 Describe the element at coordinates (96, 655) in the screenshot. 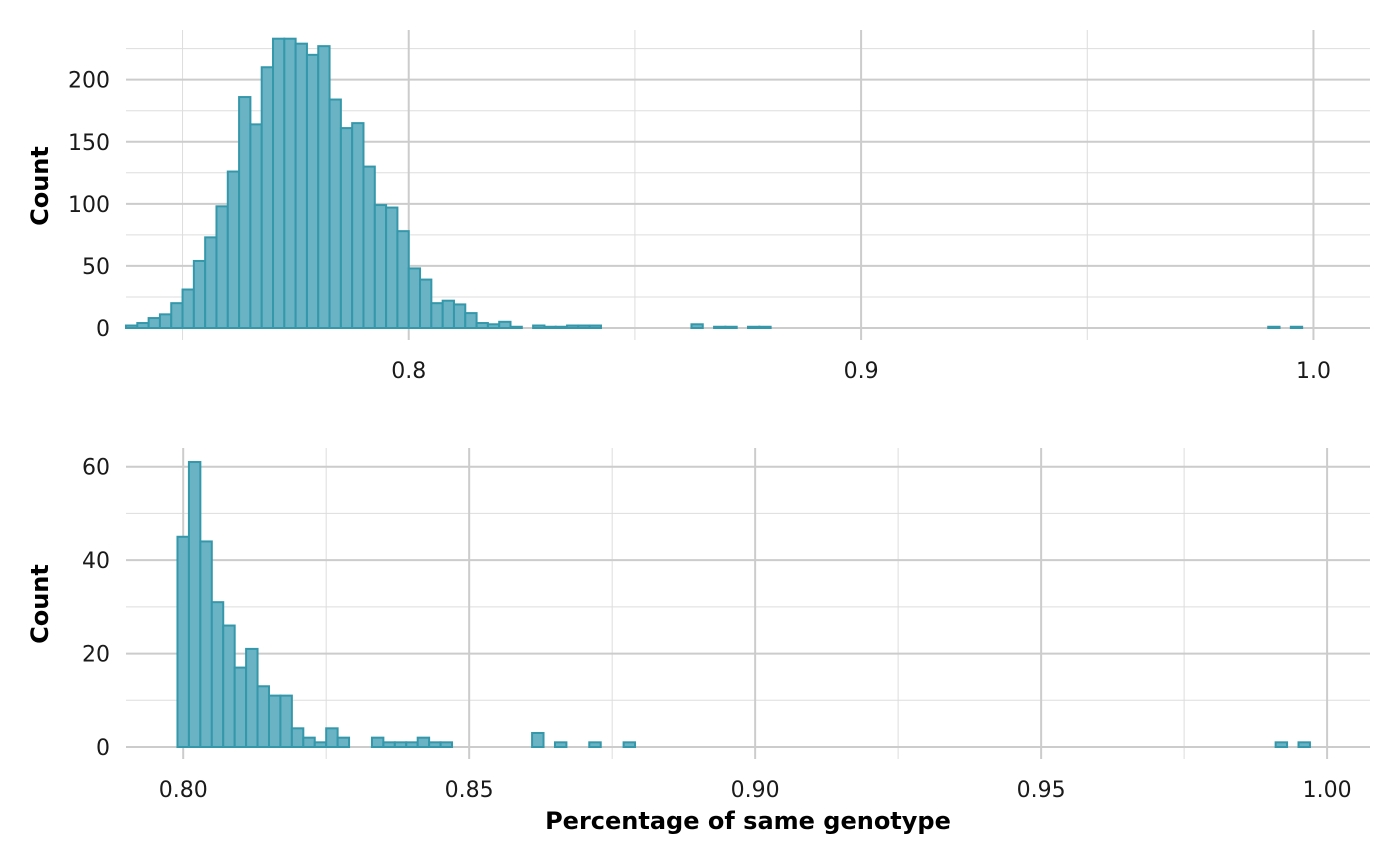

I see `y-tick-label: 20` at that location.